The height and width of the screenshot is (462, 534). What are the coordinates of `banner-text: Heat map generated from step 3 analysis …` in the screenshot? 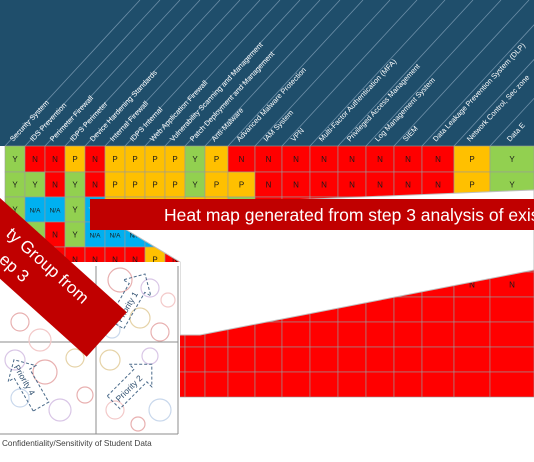 It's located at (349, 215).